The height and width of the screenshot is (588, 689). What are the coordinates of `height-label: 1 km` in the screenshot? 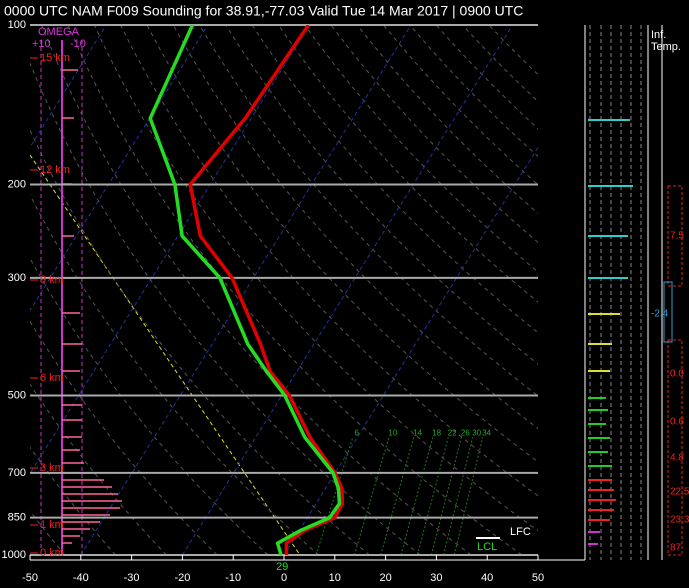 It's located at (52, 525).